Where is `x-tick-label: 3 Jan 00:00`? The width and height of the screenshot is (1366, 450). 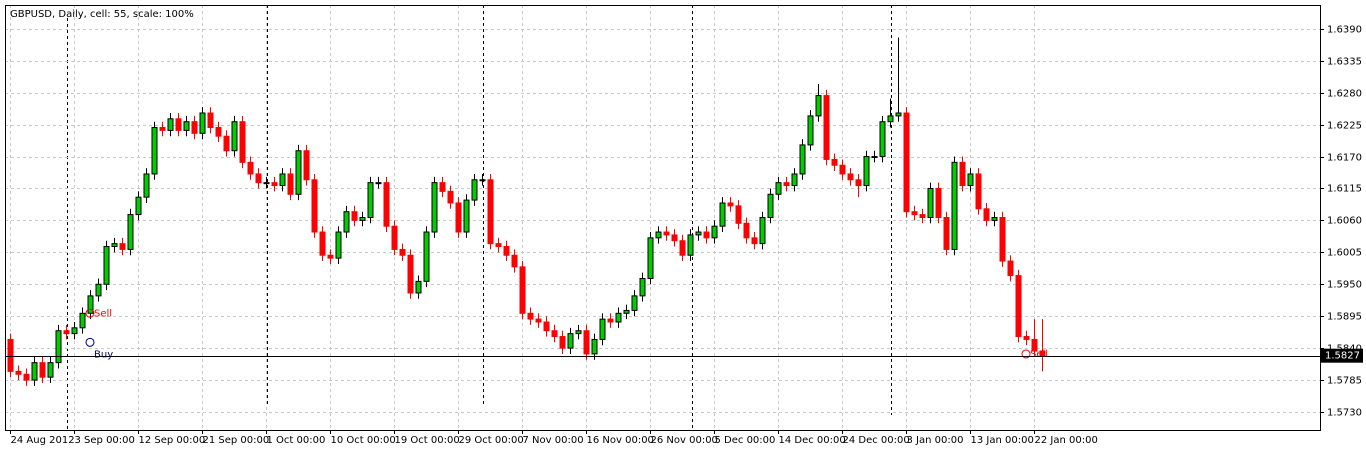
x-tick-label: 3 Jan 00:00 is located at coordinates (935, 440).